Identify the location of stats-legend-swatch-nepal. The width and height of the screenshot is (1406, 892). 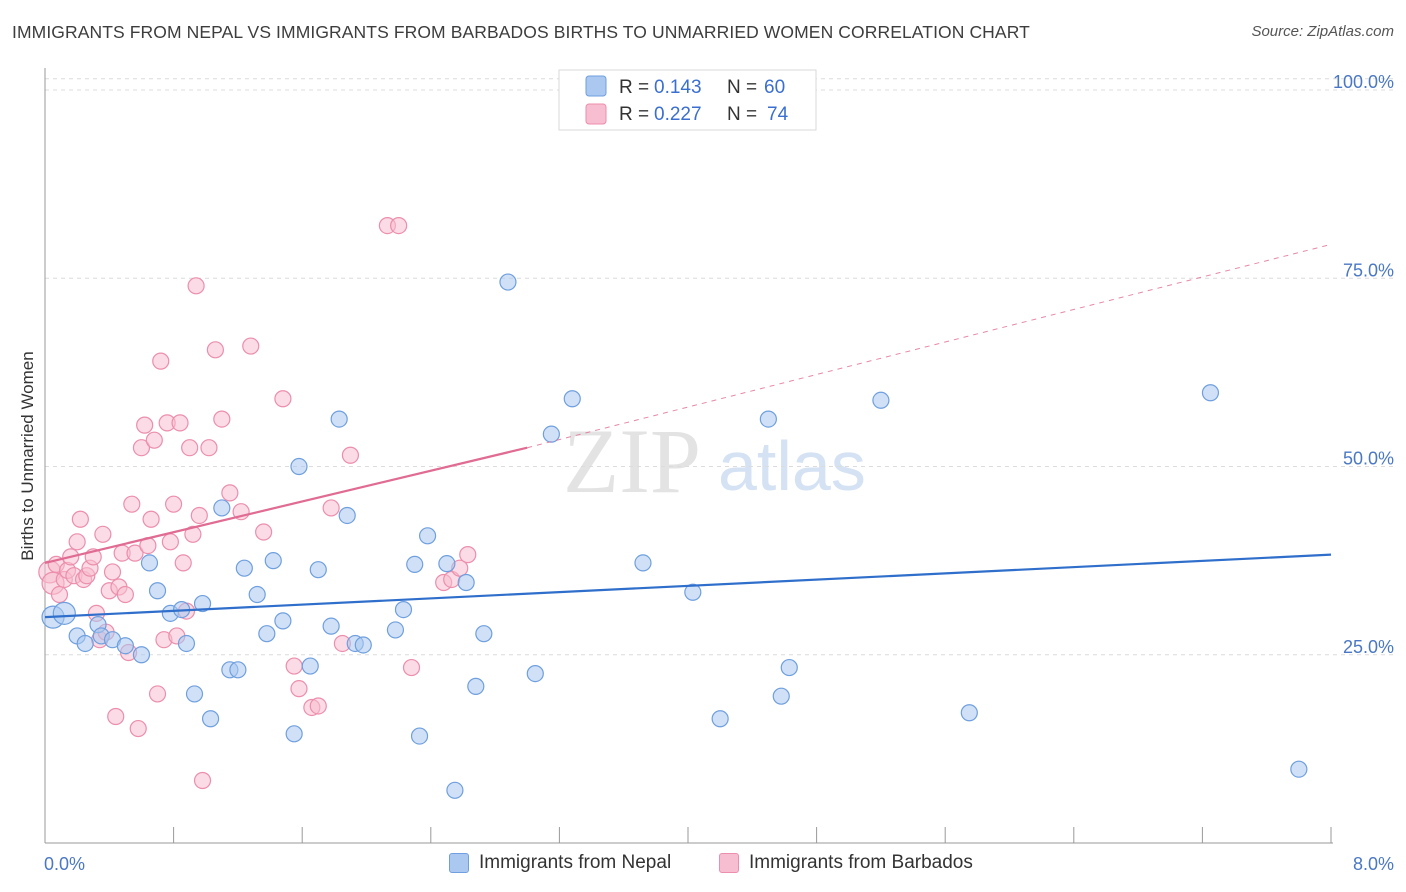
(596, 86).